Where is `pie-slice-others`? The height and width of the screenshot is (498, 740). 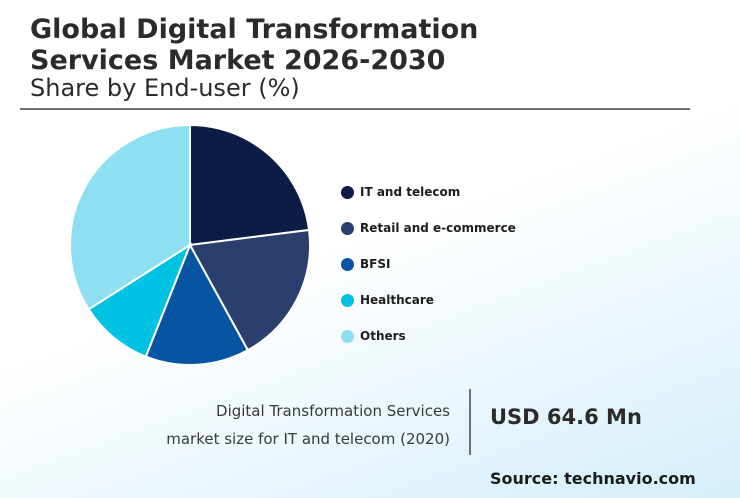
pie-slice-others is located at coordinates (130, 217).